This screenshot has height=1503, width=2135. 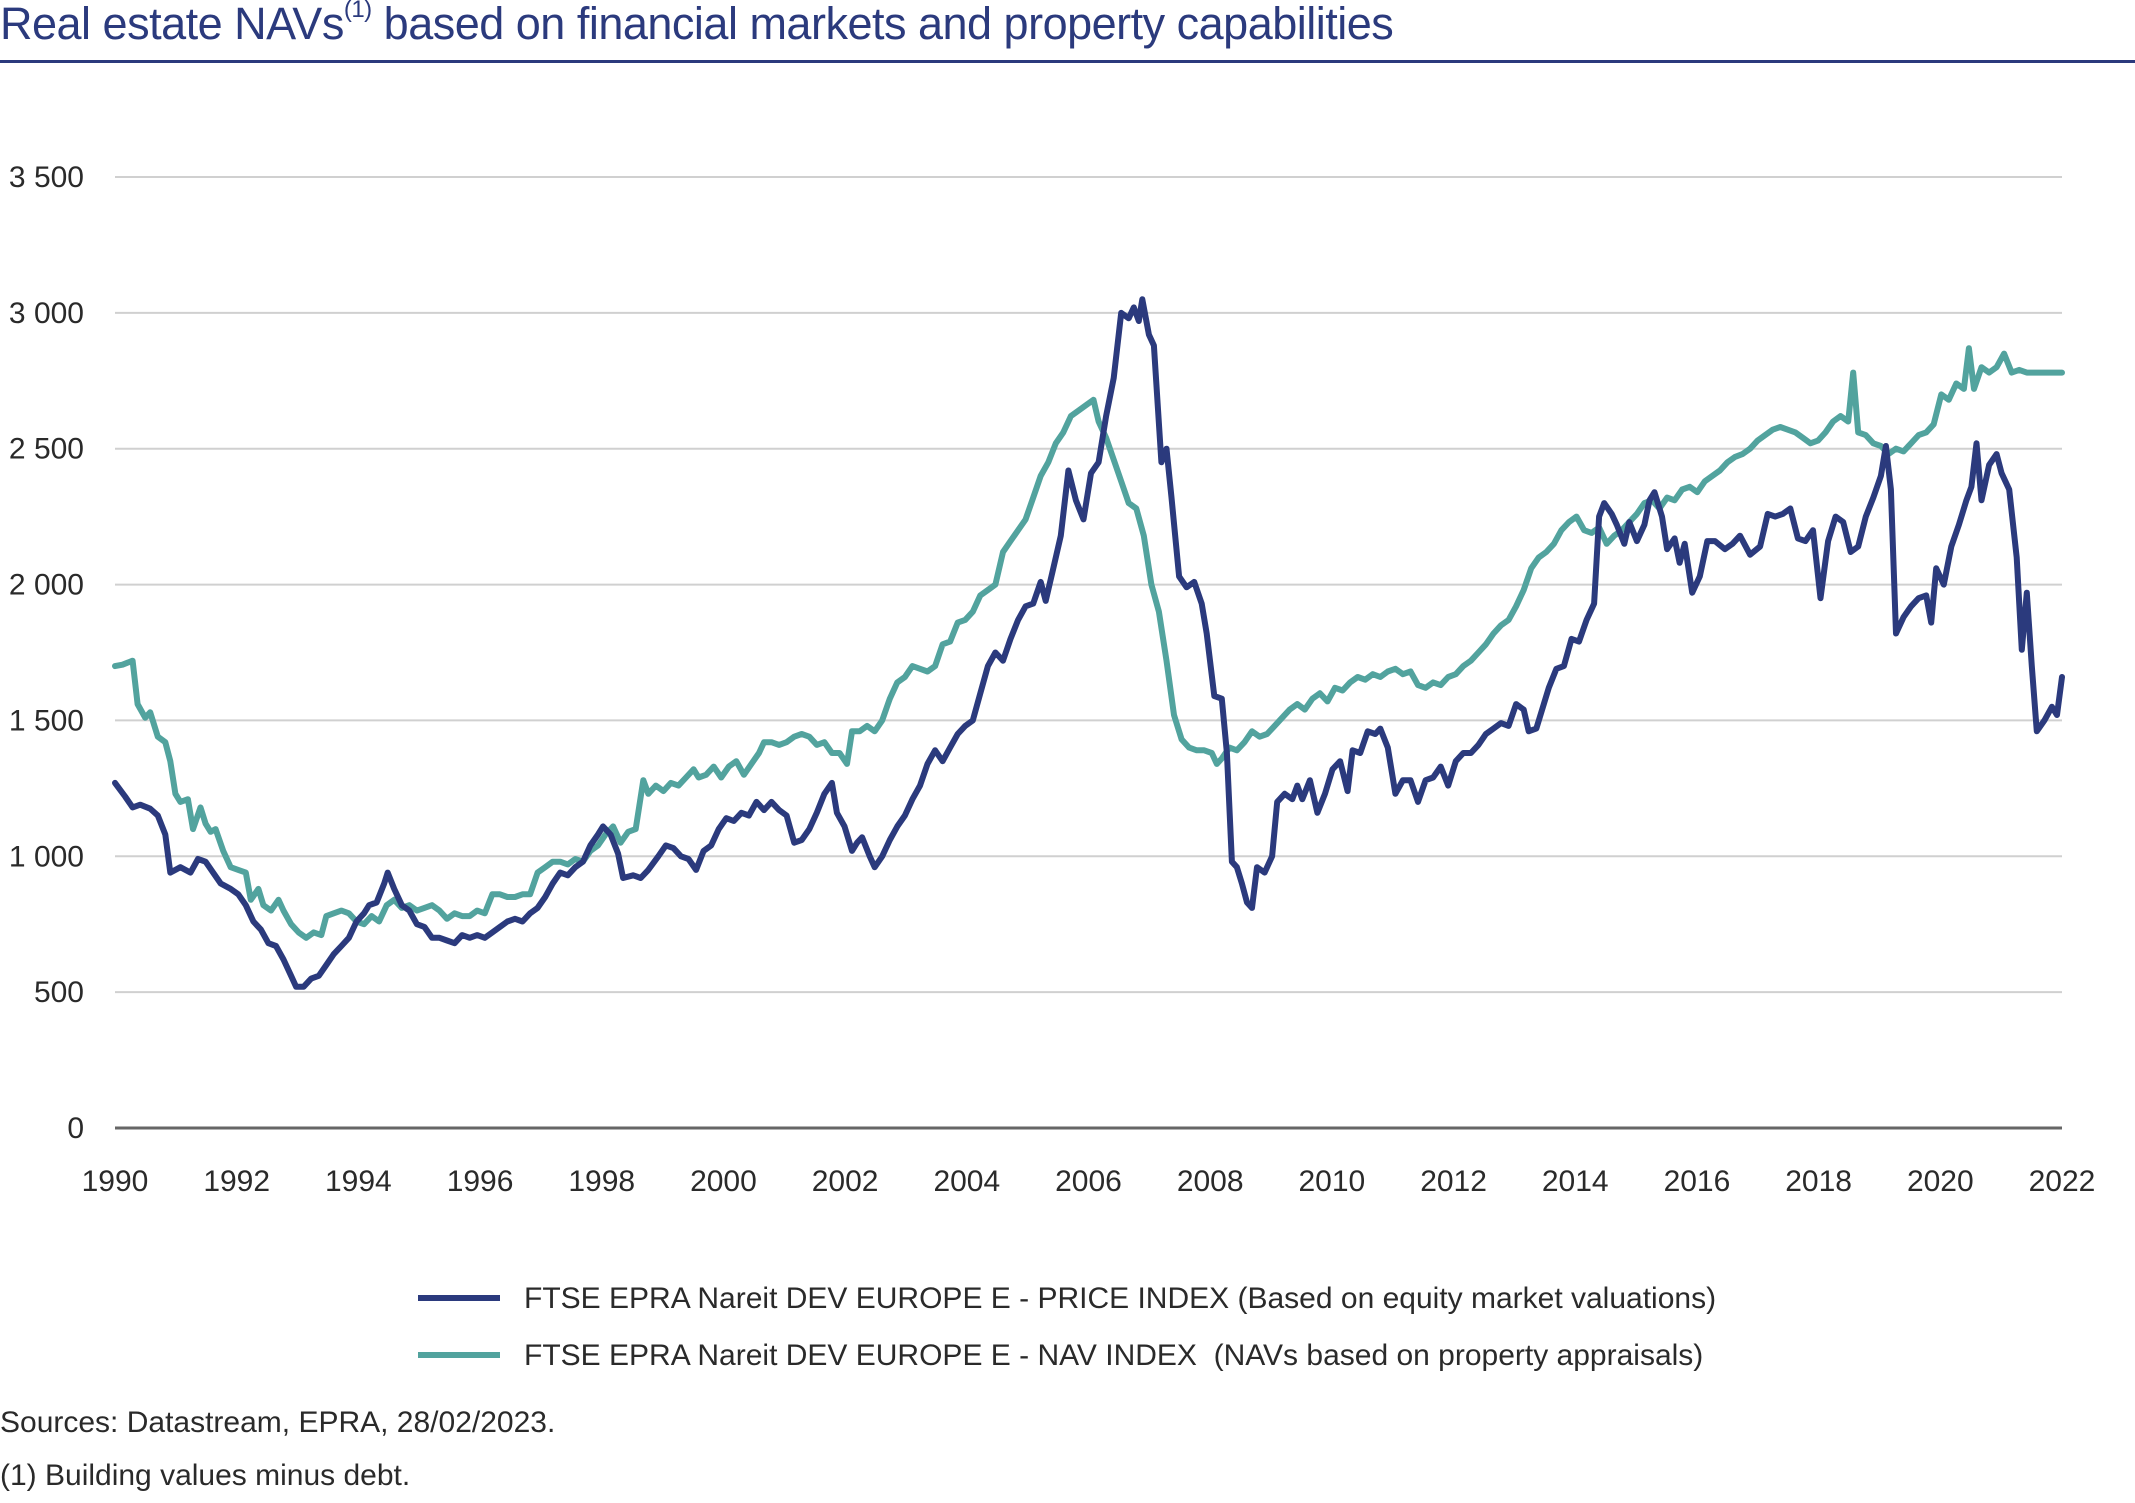 What do you see at coordinates (601, 1181) in the screenshot?
I see `x-tick-label: 1998` at bounding box center [601, 1181].